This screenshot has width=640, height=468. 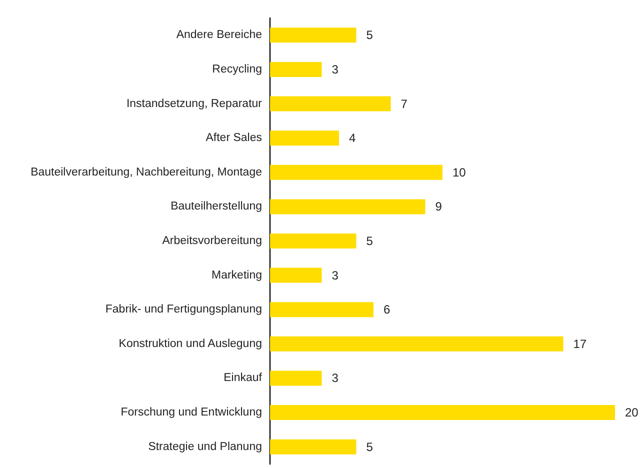 I want to click on y-tick-label: Fabrik- und Fertigungsplanung, so click(x=183, y=310).